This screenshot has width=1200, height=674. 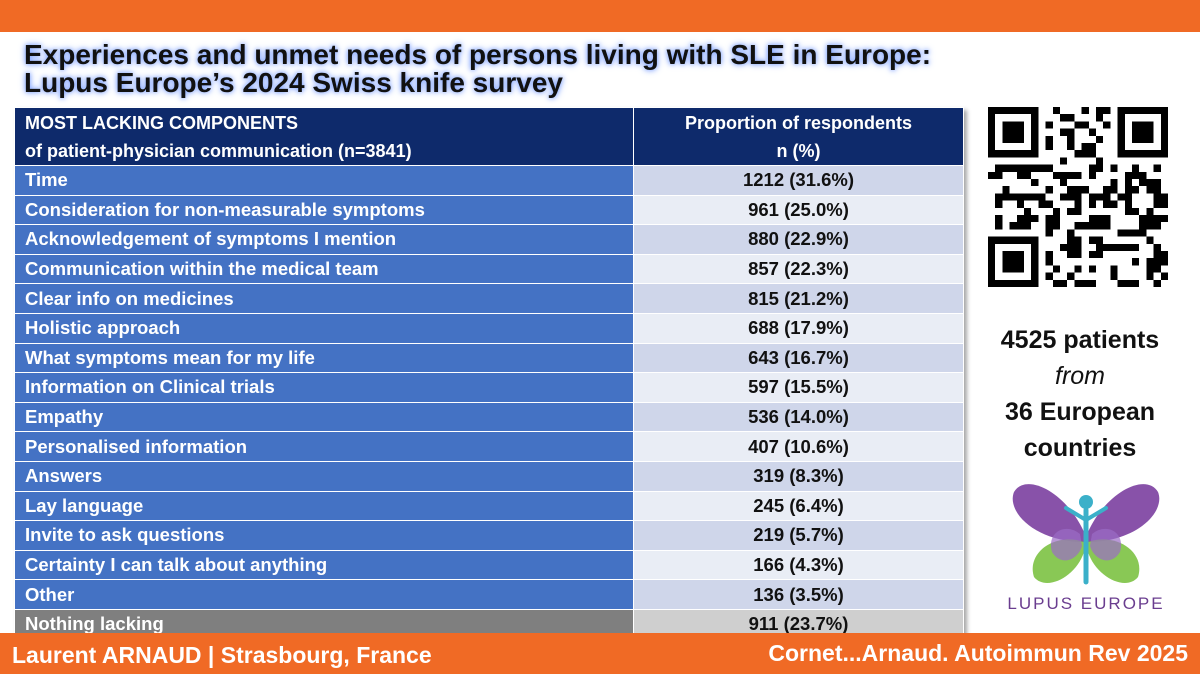 I want to click on table-row: Answers 319 (8.3%), so click(x=489, y=476).